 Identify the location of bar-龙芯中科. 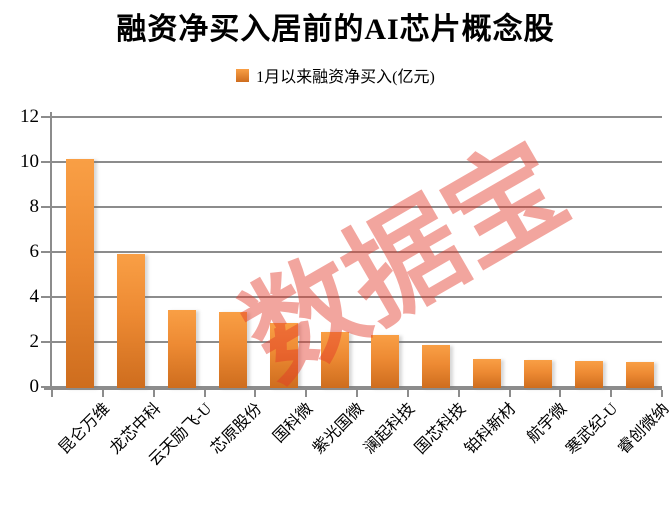
(131, 321).